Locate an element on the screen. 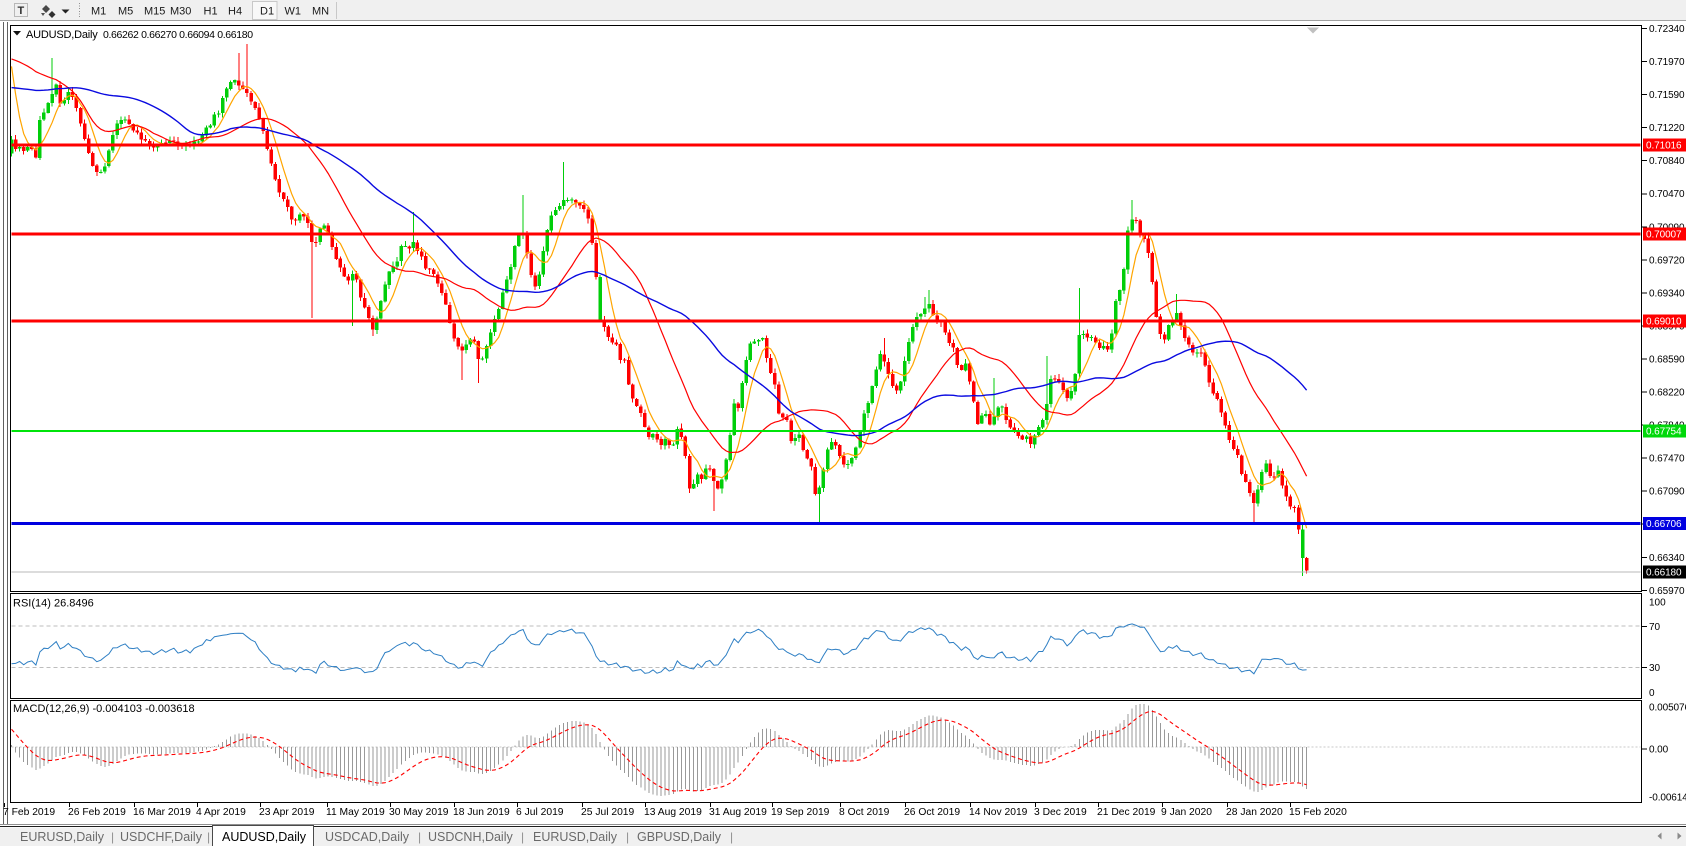 The image size is (1686, 846). svg-text: 0.00 is located at coordinates (1659, 750).